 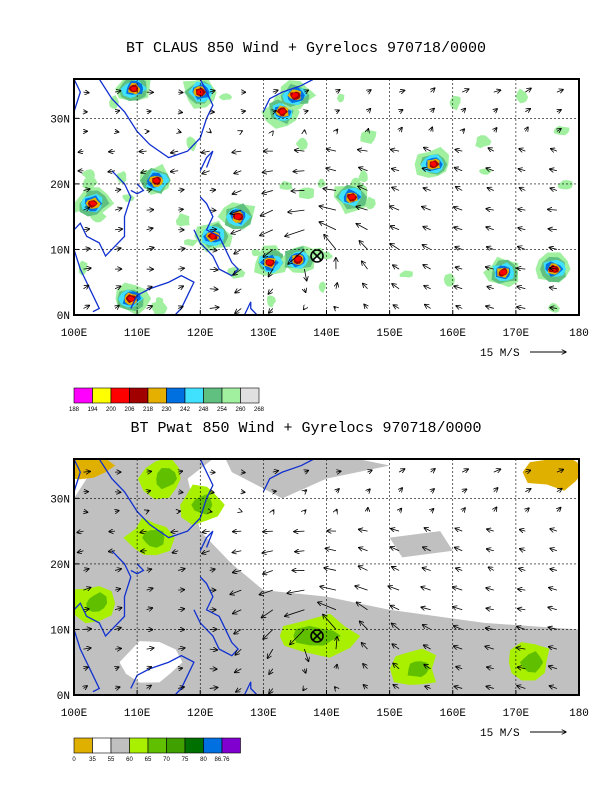 What do you see at coordinates (263, 714) in the screenshot?
I see `x-tick-label: 130E` at bounding box center [263, 714].